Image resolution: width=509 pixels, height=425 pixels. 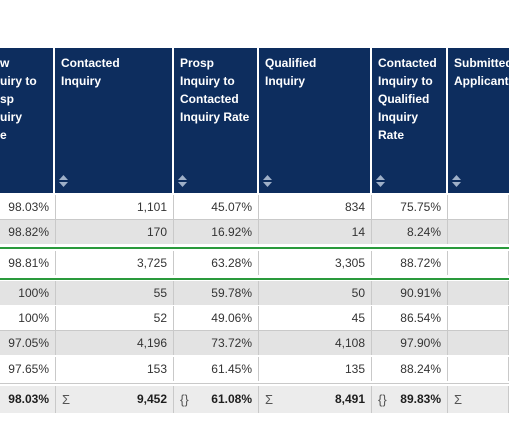 I want to click on table-row-selected: 98.81% 3,725 63.28% 3,305 88.72%, so click(x=254, y=263).